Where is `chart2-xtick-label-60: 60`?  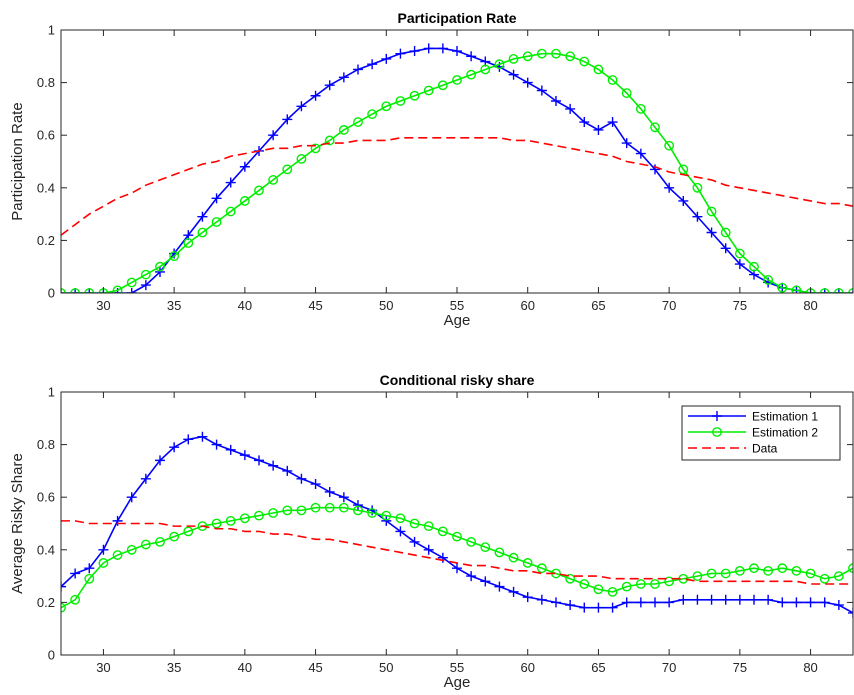 chart2-xtick-label-60: 60 is located at coordinates (527, 667).